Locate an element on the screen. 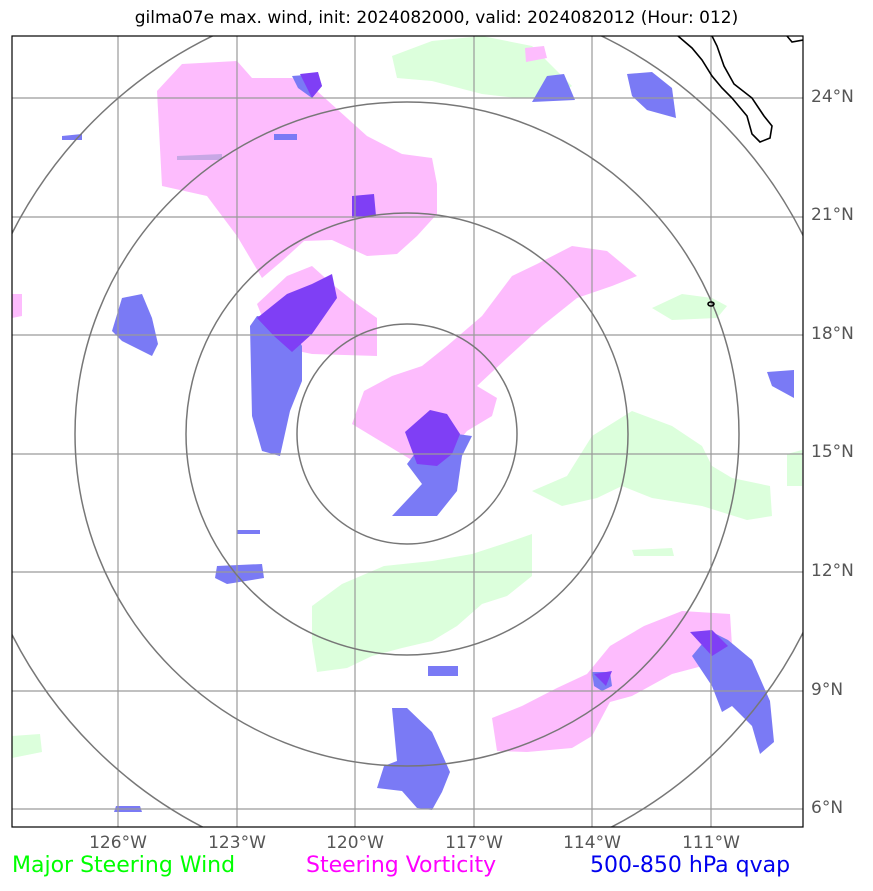 The height and width of the screenshot is (891, 873). legend-steering-vorticity: Steering Vorticity is located at coordinates (401, 865).